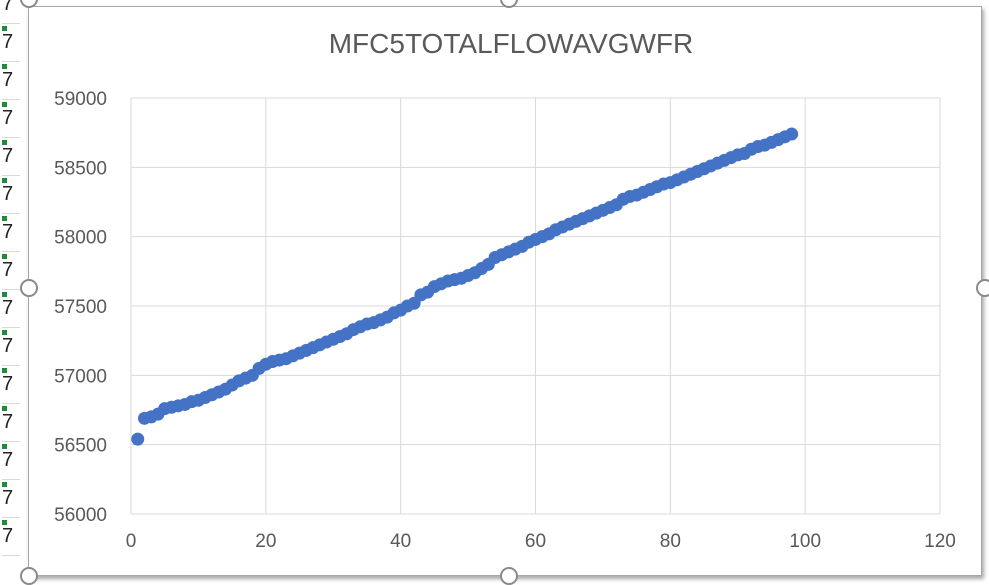 The height and width of the screenshot is (585, 989). I want to click on x-tick-label: 60, so click(535, 541).